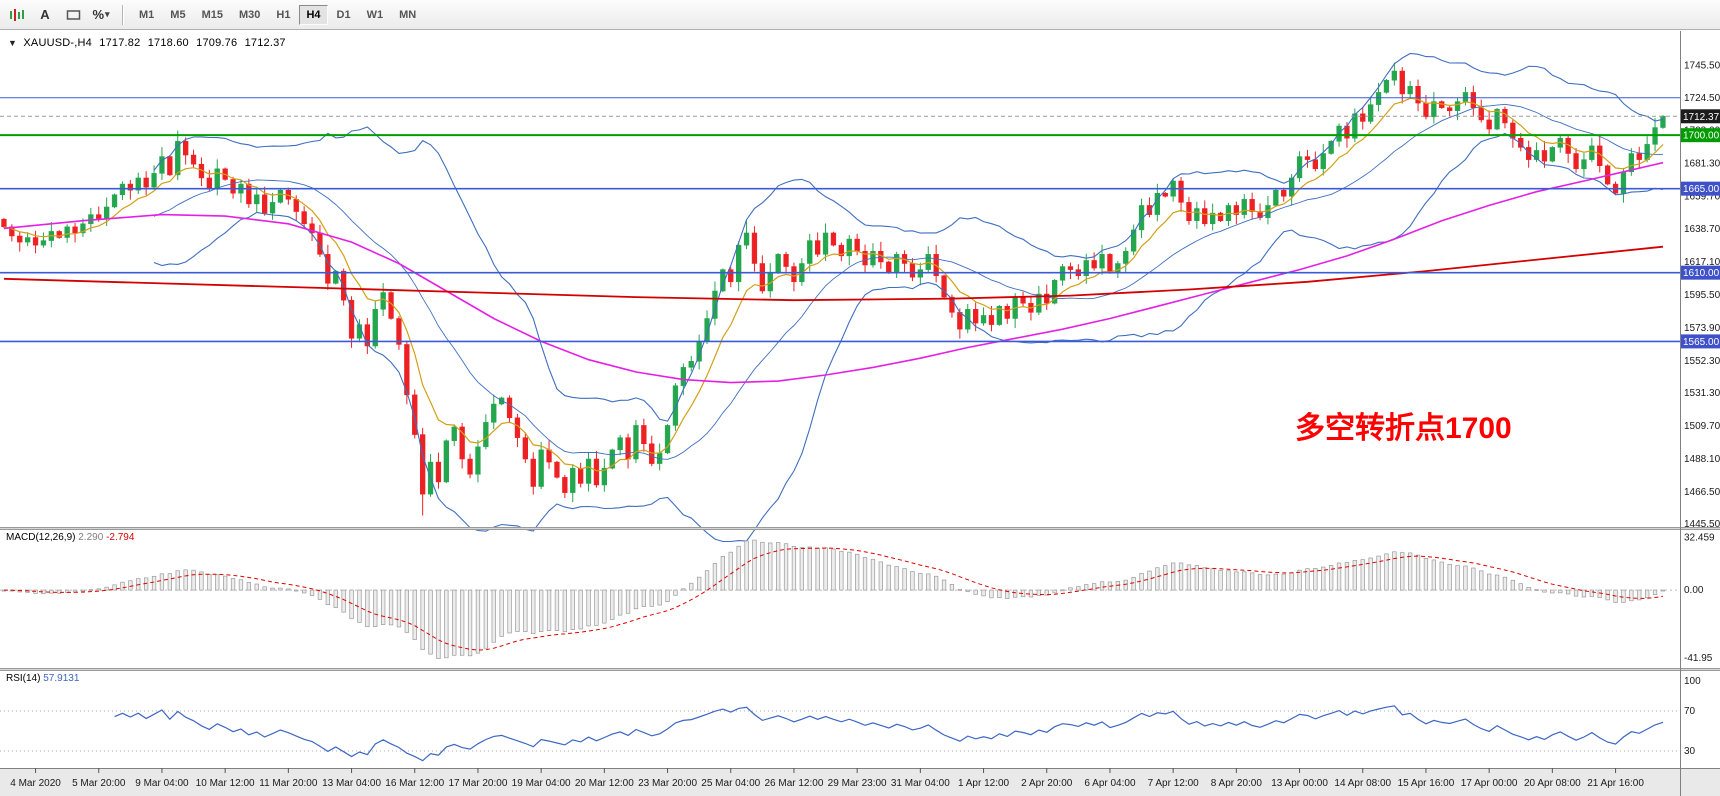  What do you see at coordinates (1702, 262) in the screenshot?
I see `svg-text: 1617.10` at bounding box center [1702, 262].